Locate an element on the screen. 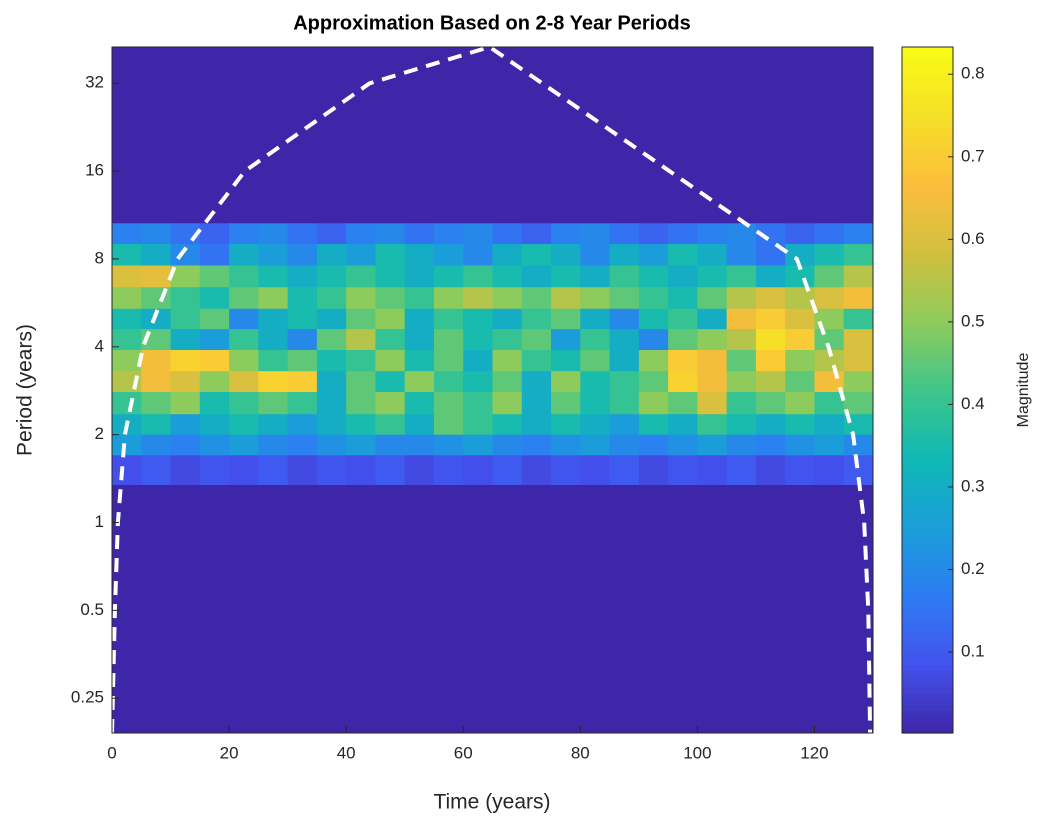 The height and width of the screenshot is (827, 1039). colorbar-tick-label: 0.2 is located at coordinates (973, 568).